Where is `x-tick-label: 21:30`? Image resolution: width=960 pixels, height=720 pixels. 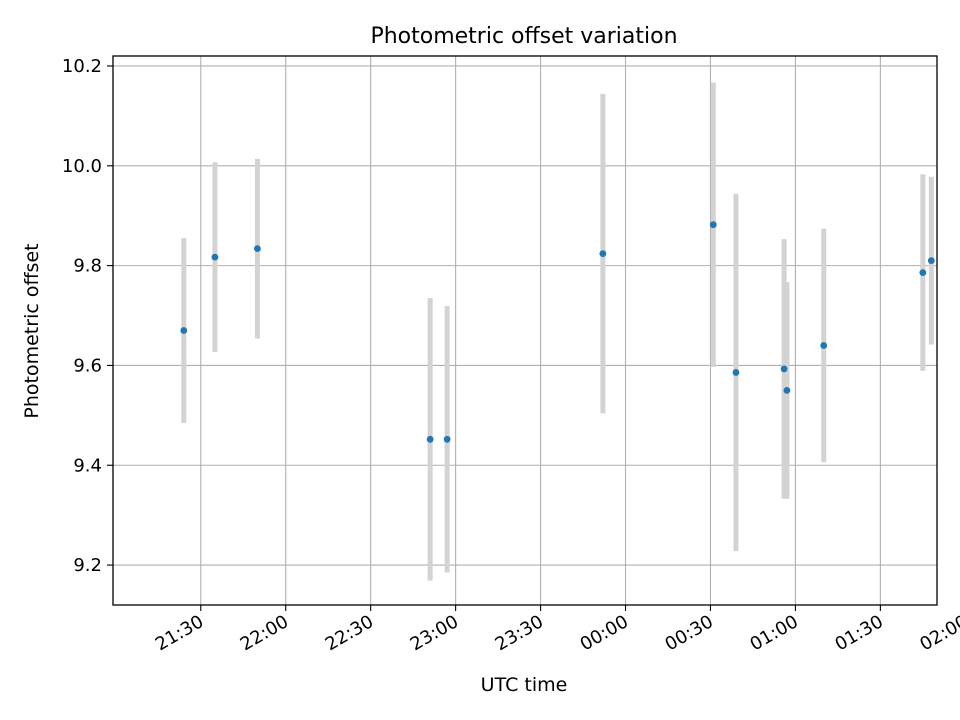
x-tick-label: 21:30 is located at coordinates (179, 633).